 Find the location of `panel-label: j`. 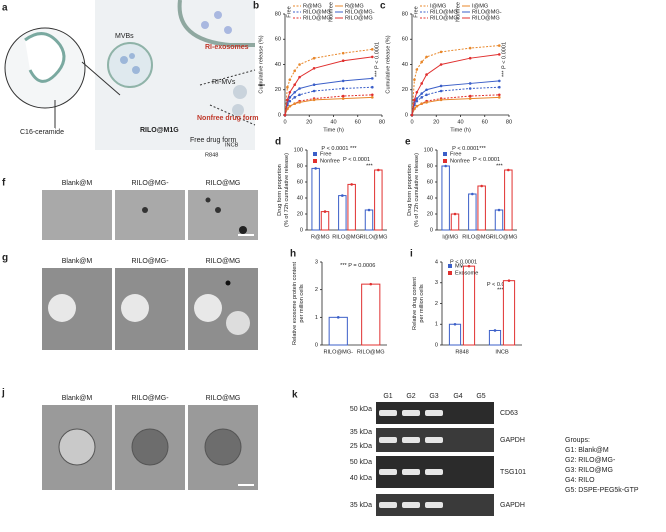

panel-label: j is located at coordinates (3, 393).